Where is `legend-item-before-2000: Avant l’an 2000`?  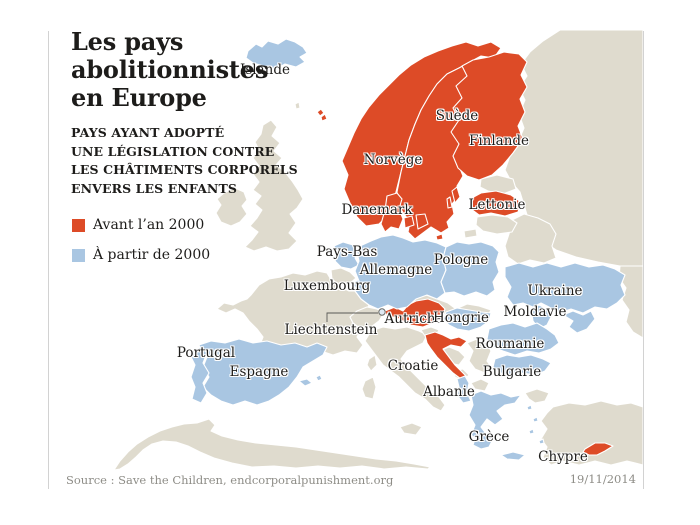
legend-item-before-2000: Avant l’an 2000 is located at coordinates (141, 225).